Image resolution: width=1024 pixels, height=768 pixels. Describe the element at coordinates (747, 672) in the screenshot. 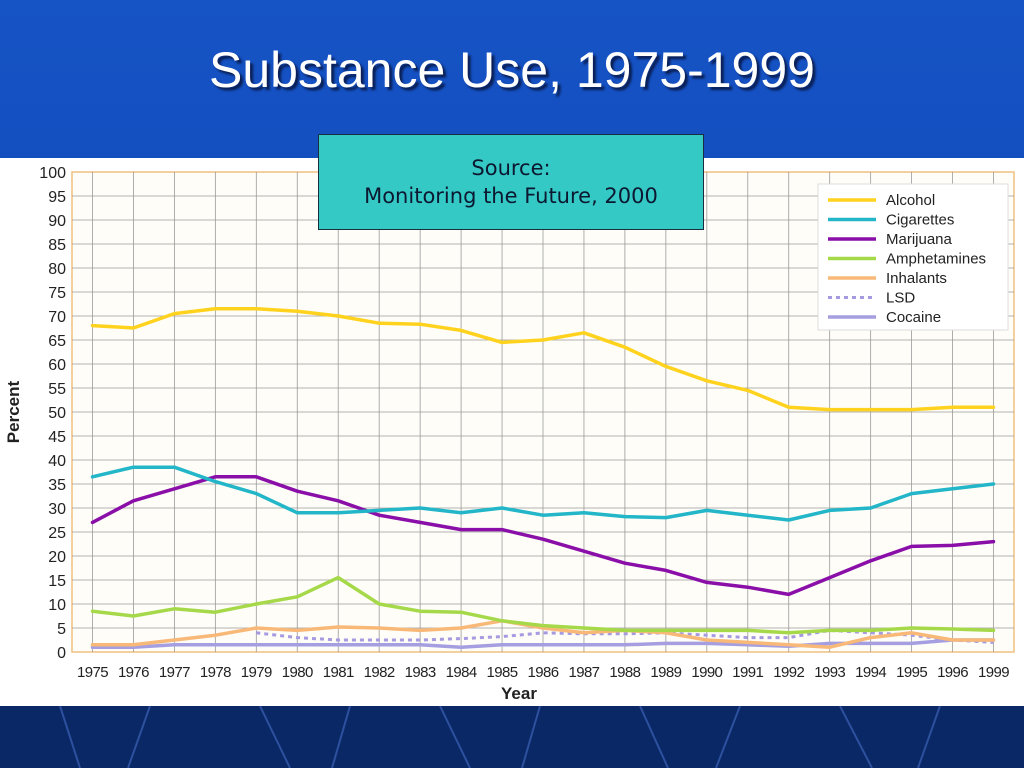

I see `x-tick-label: 1991` at that location.